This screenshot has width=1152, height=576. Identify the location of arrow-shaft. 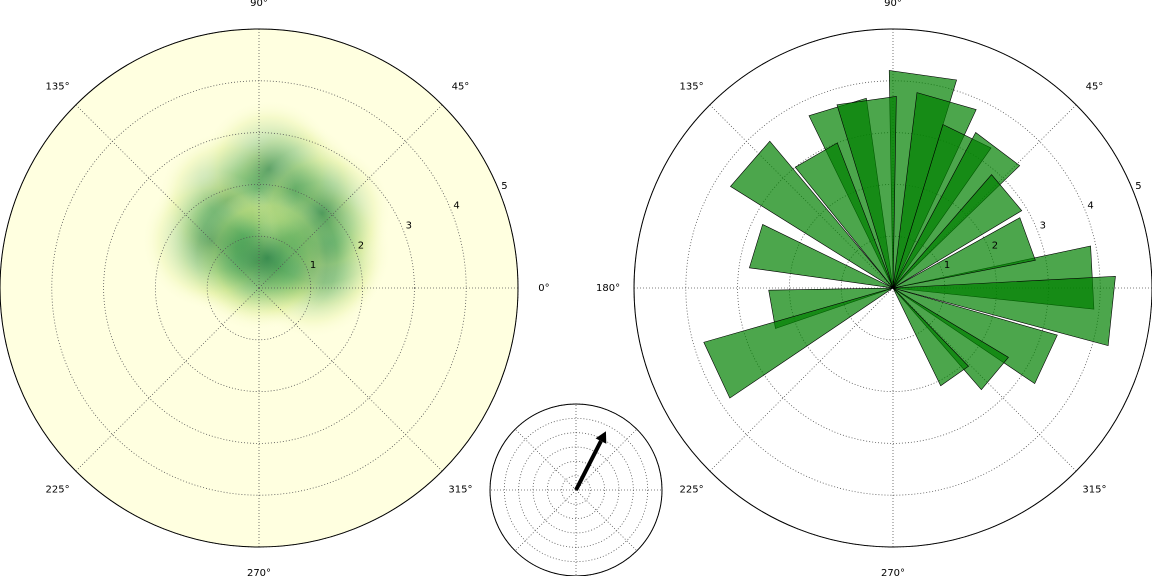
(588, 465).